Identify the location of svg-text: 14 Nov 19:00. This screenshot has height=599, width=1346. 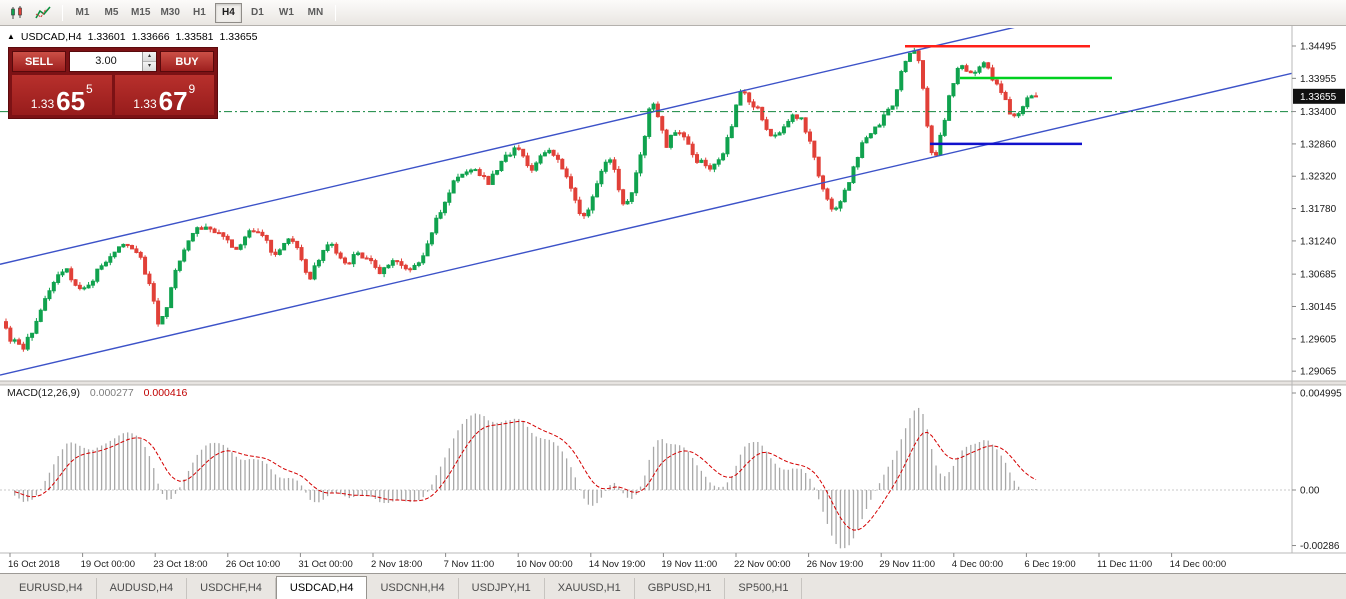
(617, 564).